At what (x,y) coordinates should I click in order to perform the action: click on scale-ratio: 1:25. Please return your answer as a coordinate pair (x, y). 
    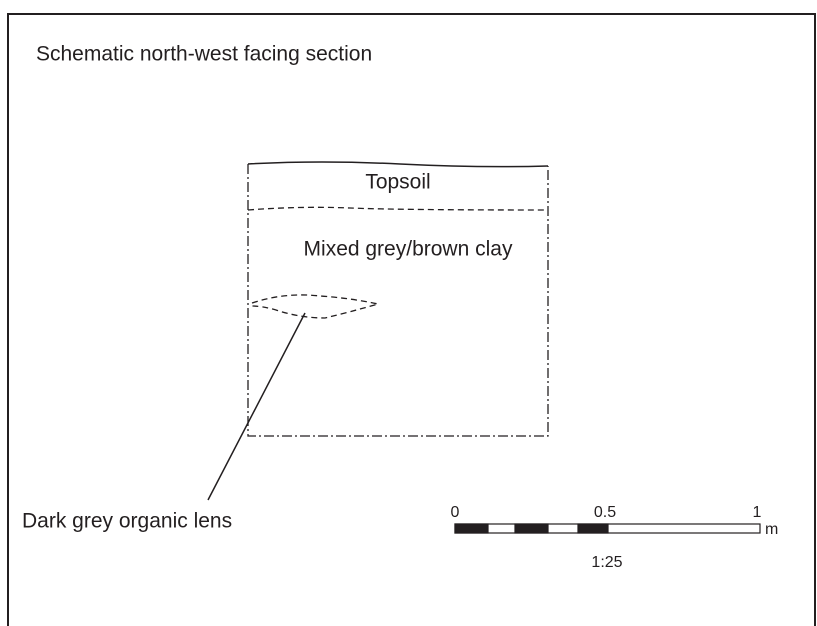
    Looking at the image, I should click on (606, 562).